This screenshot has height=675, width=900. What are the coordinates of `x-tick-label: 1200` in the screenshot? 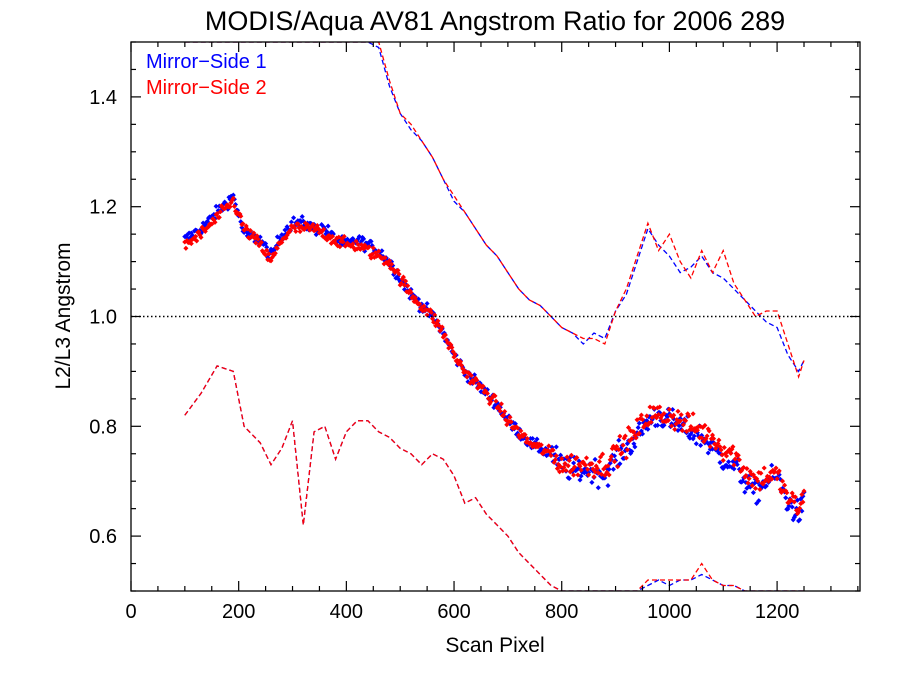 It's located at (777, 612).